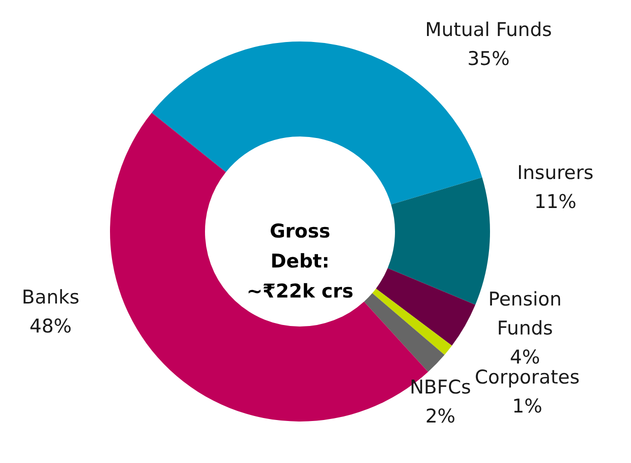  What do you see at coordinates (50, 327) in the screenshot?
I see `data-label: 48%` at bounding box center [50, 327].